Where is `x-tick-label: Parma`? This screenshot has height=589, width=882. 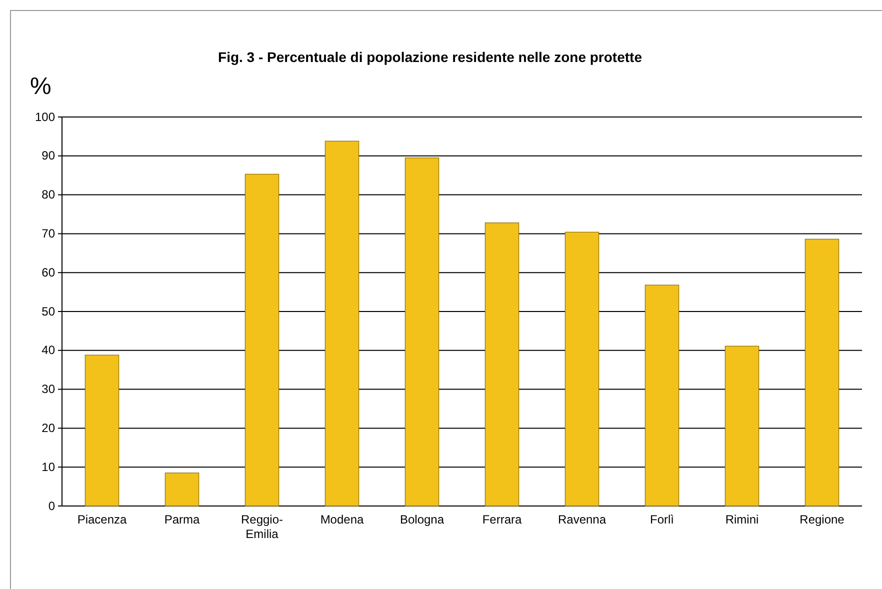 x-tick-label: Parma is located at coordinates (182, 519).